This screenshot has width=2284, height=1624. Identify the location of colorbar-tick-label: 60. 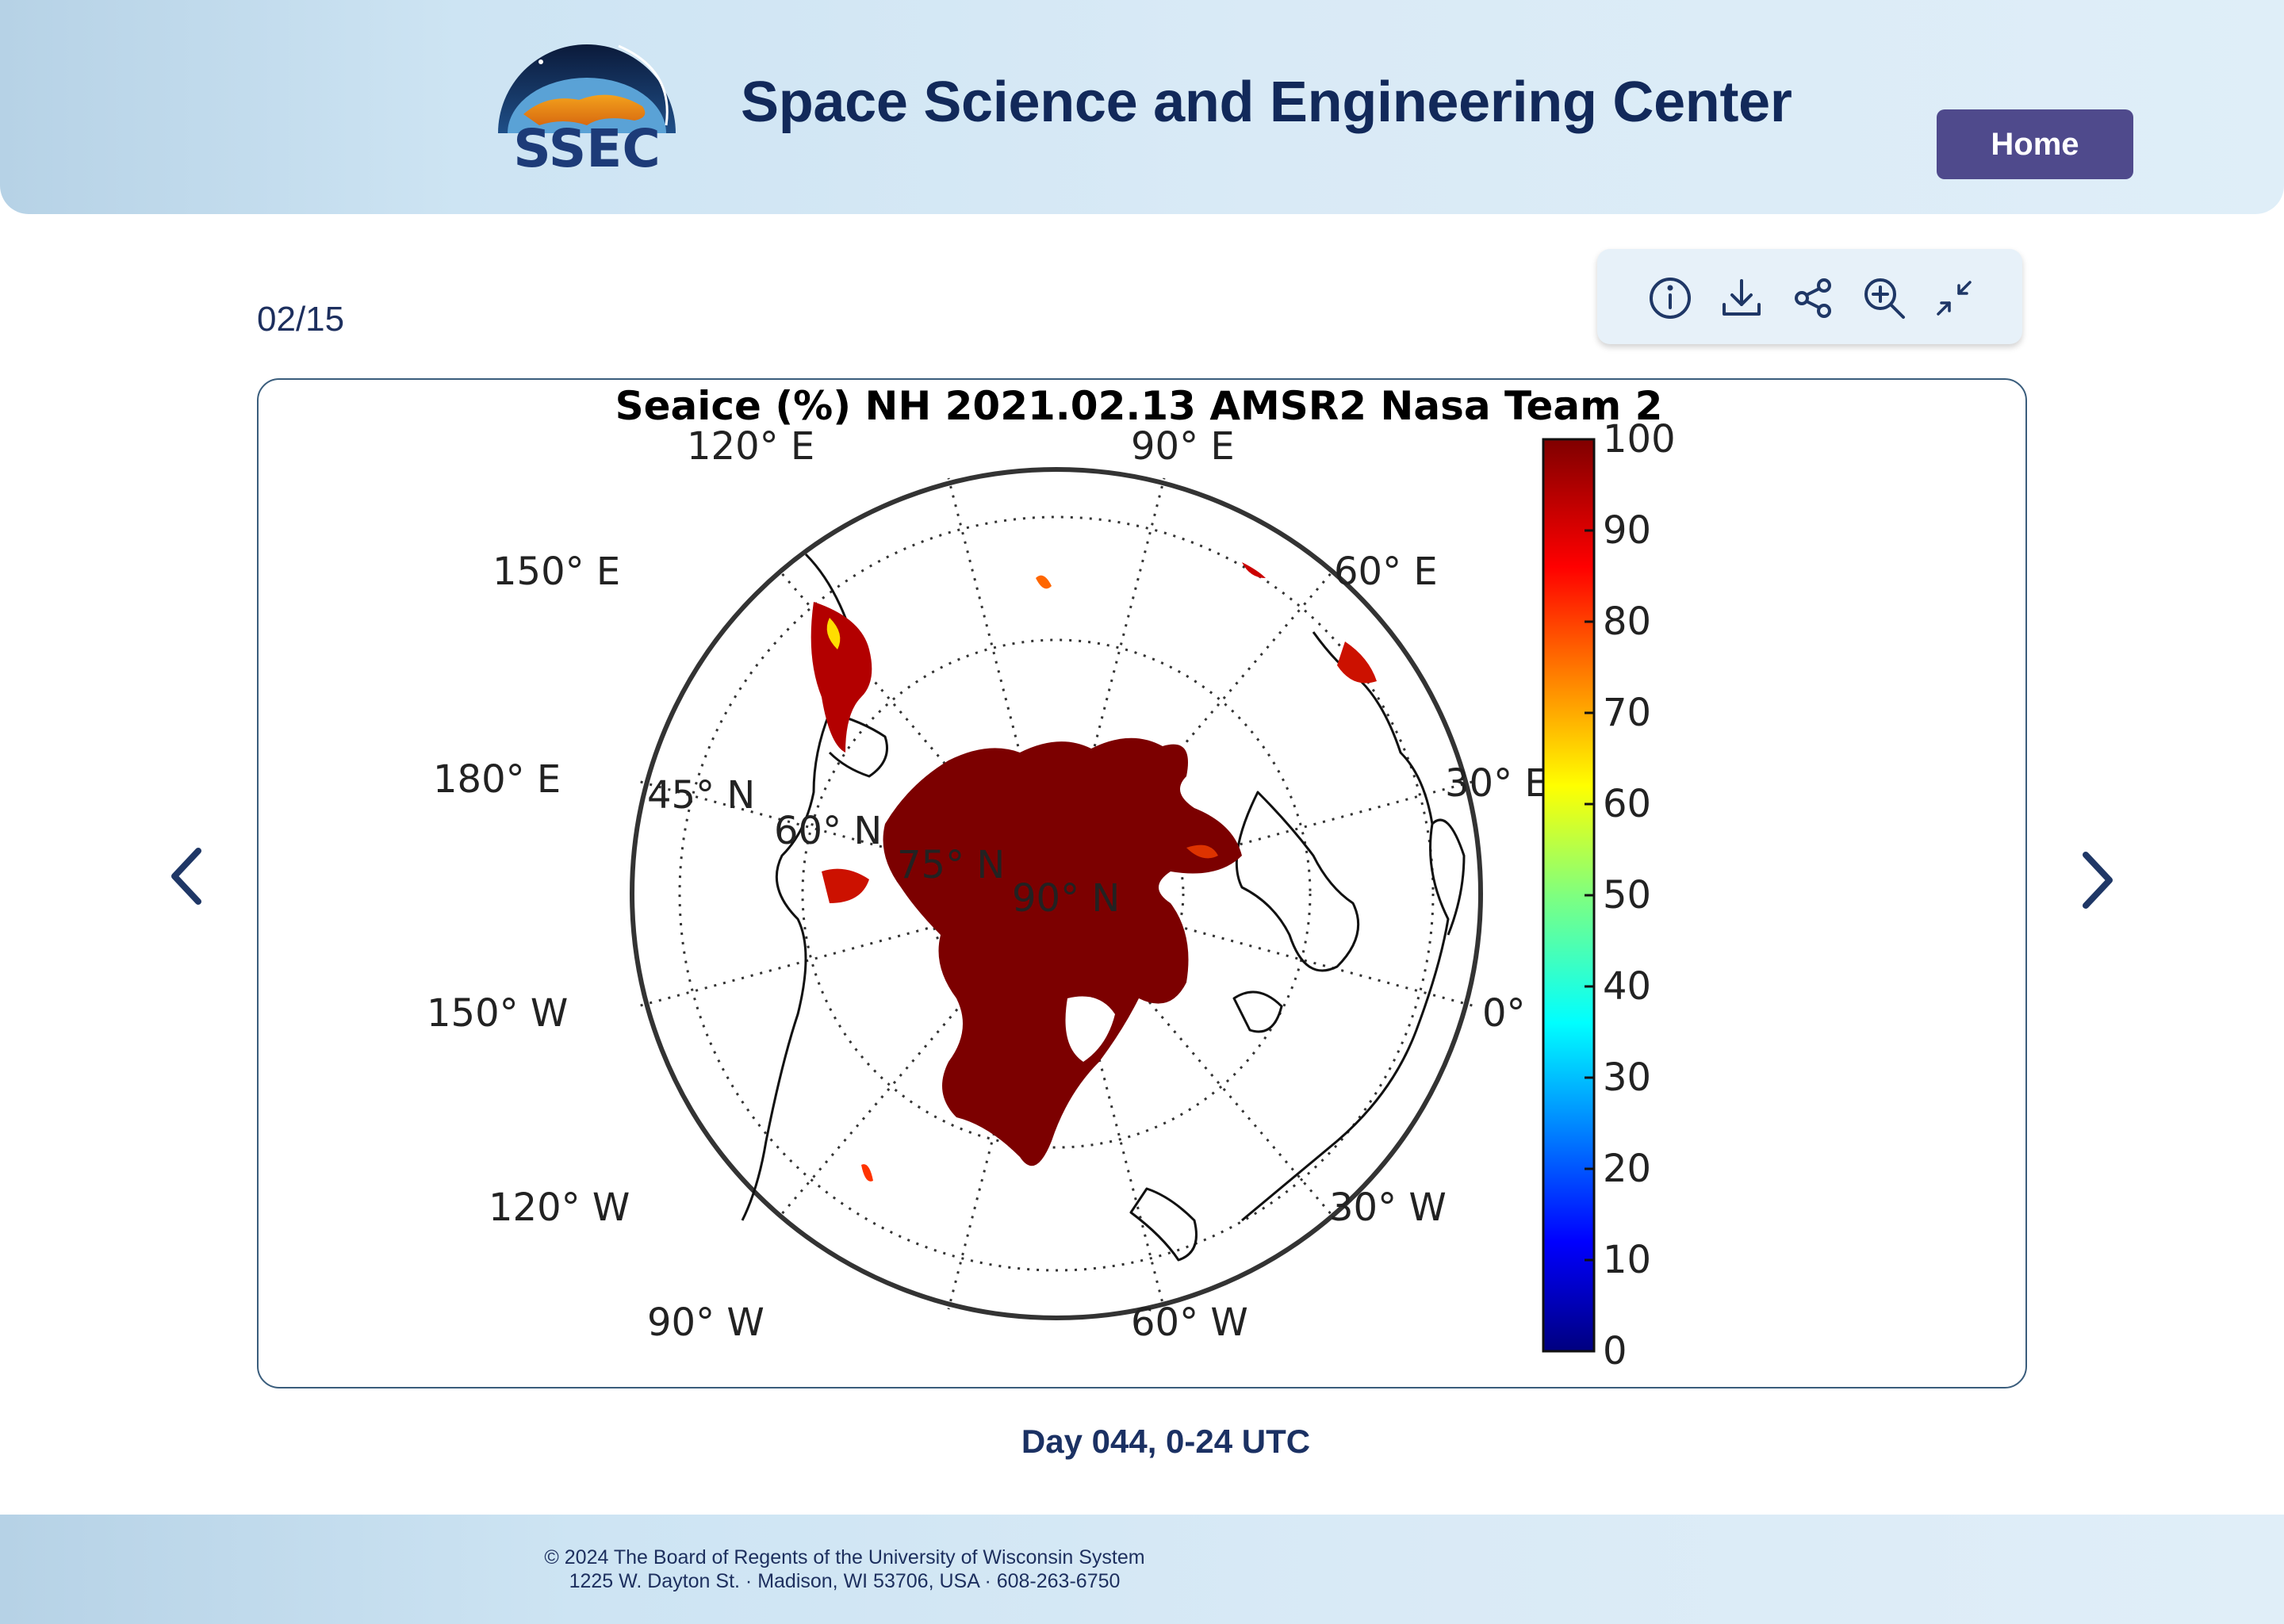
(1627, 804).